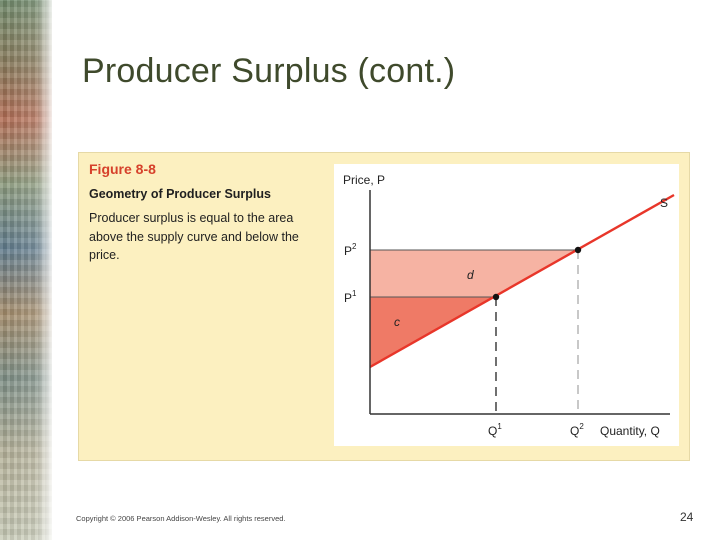  Describe the element at coordinates (577, 430) in the screenshot. I see `quantity-q2-label: Q2` at that location.